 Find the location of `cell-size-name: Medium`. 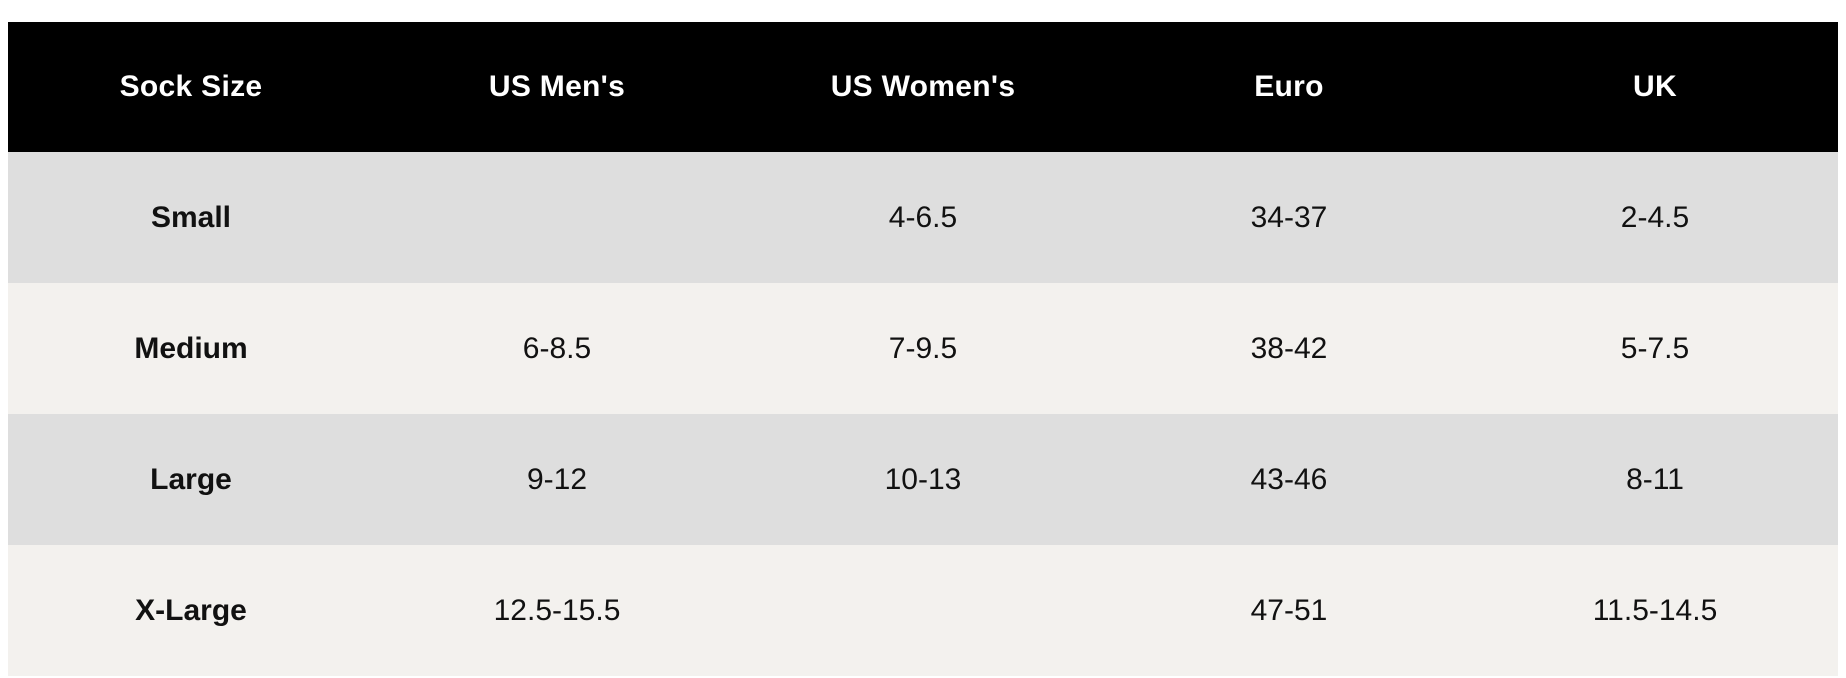

cell-size-name: Medium is located at coordinates (191, 348).